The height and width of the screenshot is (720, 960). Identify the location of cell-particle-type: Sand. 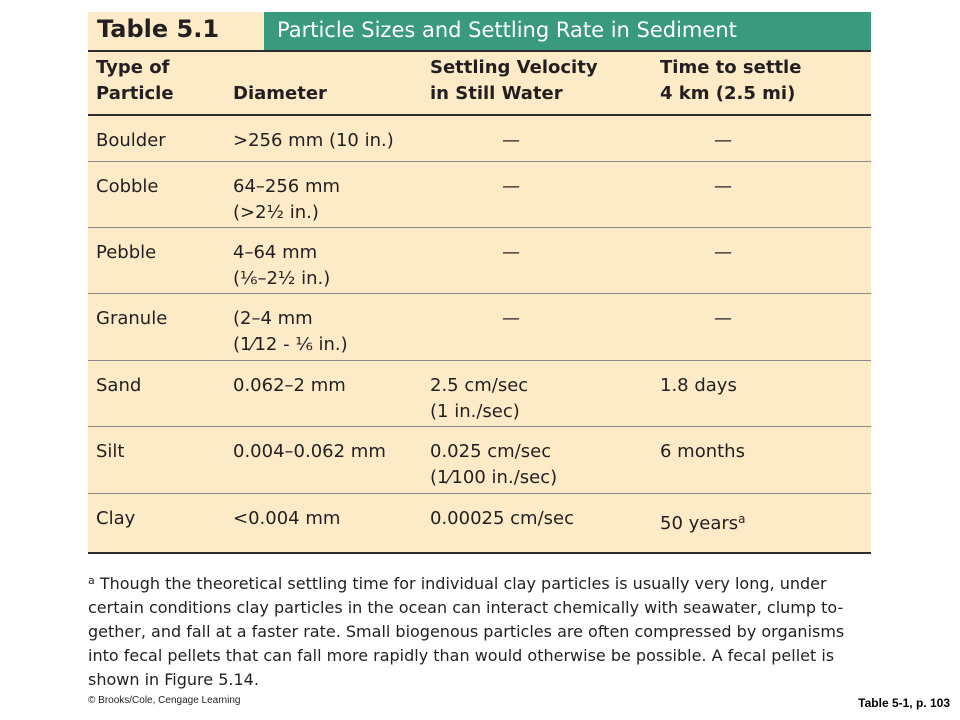
(118, 386).